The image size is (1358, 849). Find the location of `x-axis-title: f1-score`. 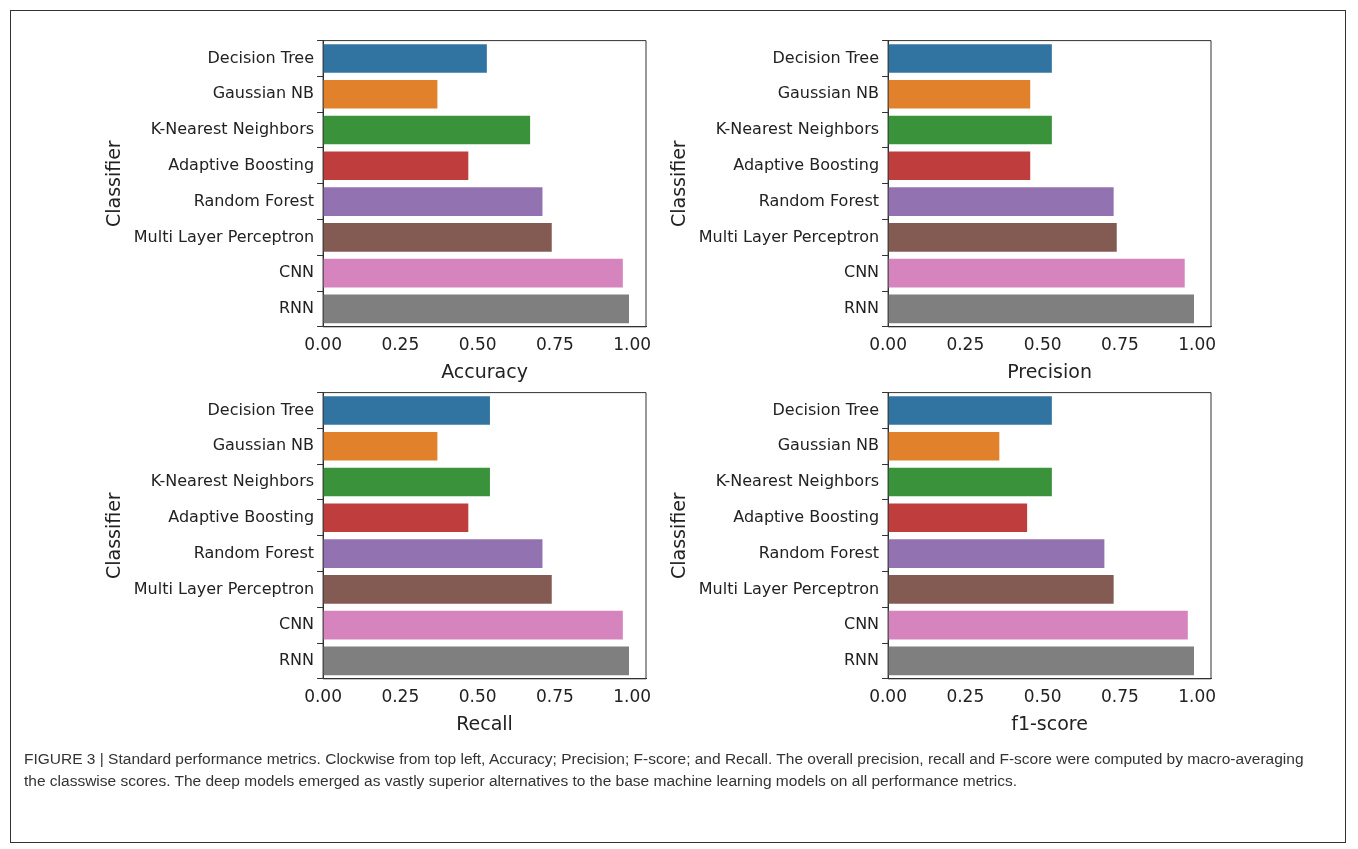

x-axis-title: f1-score is located at coordinates (1049, 722).